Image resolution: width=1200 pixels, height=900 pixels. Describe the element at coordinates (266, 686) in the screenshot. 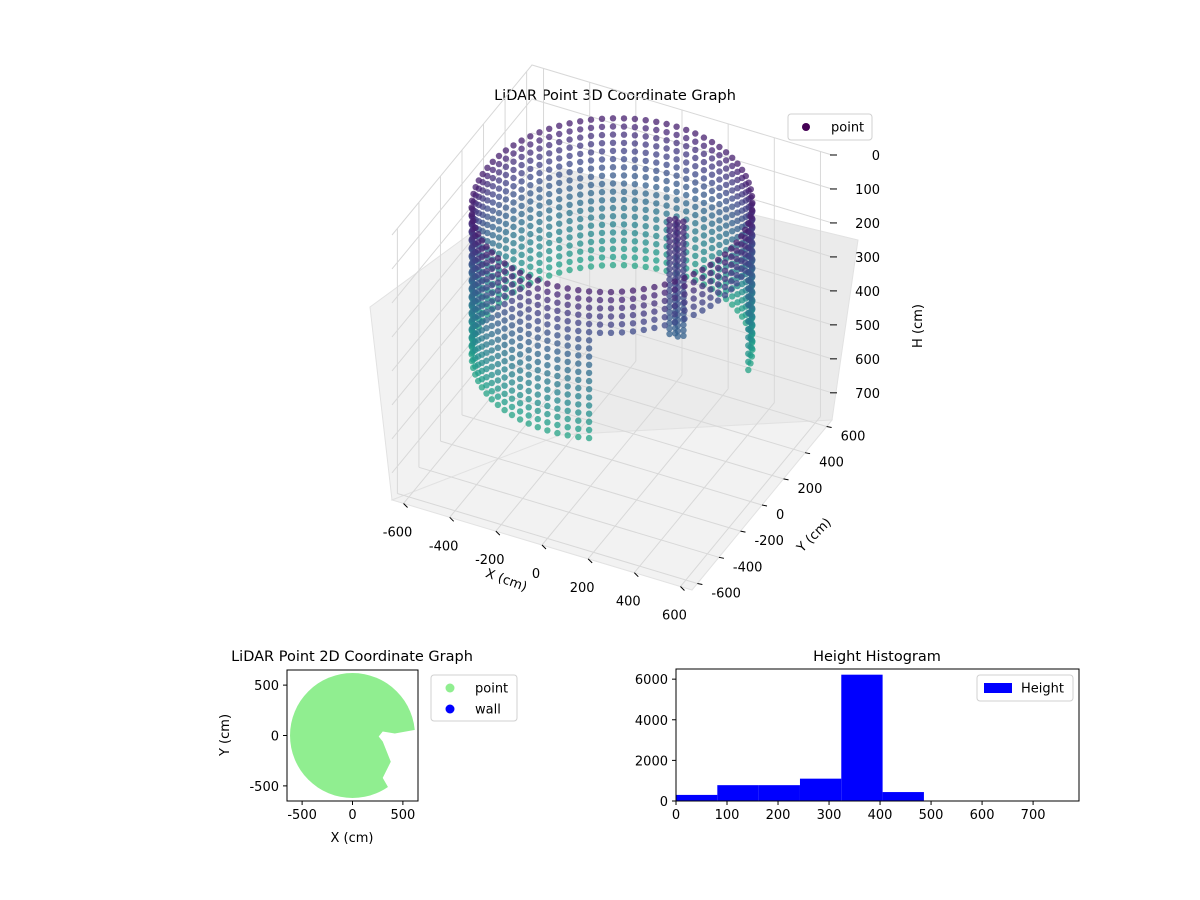

I see `y-tick-label-2d: 500` at that location.